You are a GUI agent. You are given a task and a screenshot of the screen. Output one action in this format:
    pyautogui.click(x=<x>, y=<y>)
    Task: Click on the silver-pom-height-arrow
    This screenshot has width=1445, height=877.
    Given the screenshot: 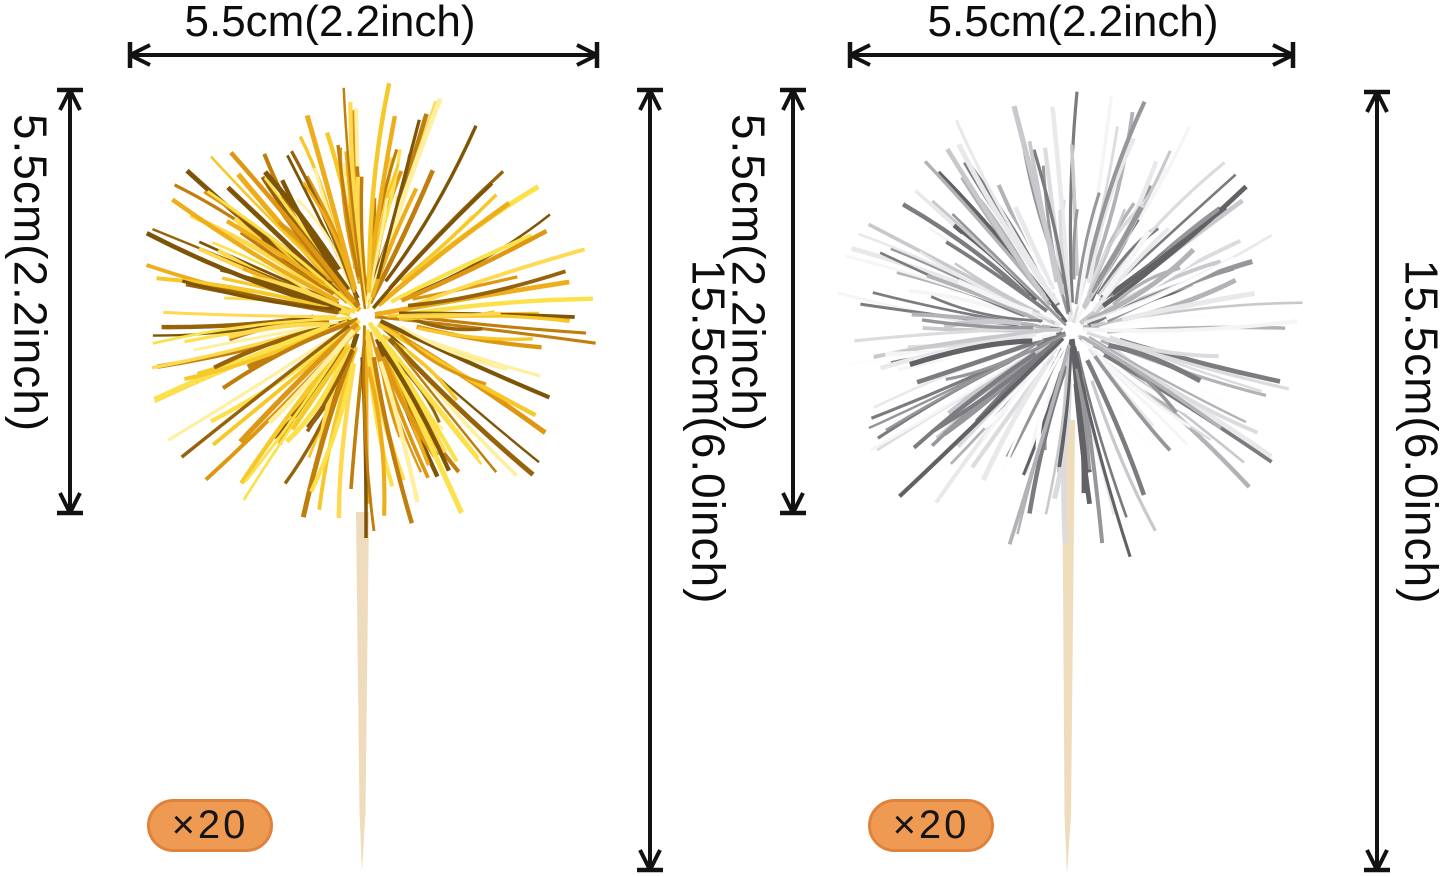 What is the action you would take?
    pyautogui.click(x=793, y=301)
    